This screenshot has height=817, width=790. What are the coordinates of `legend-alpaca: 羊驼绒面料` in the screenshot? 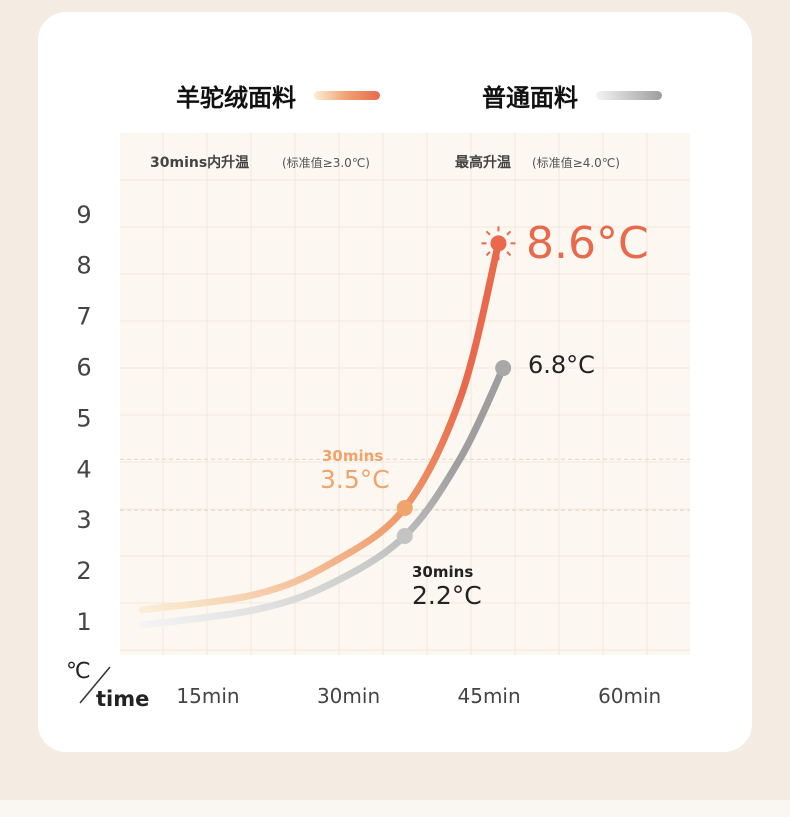 It's located at (278, 95).